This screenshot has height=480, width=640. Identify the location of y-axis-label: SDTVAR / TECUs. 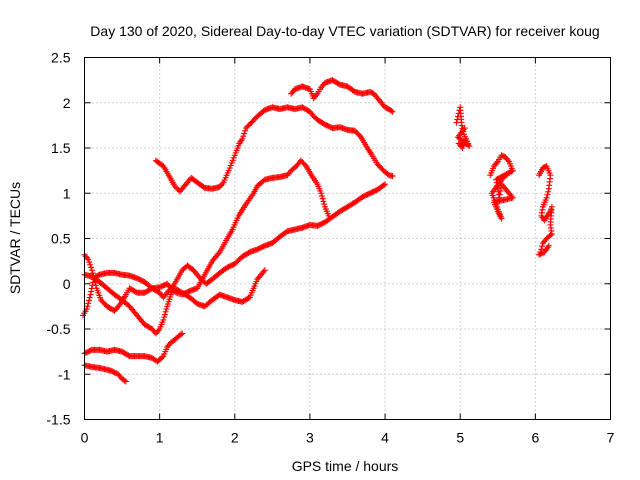
(15, 238).